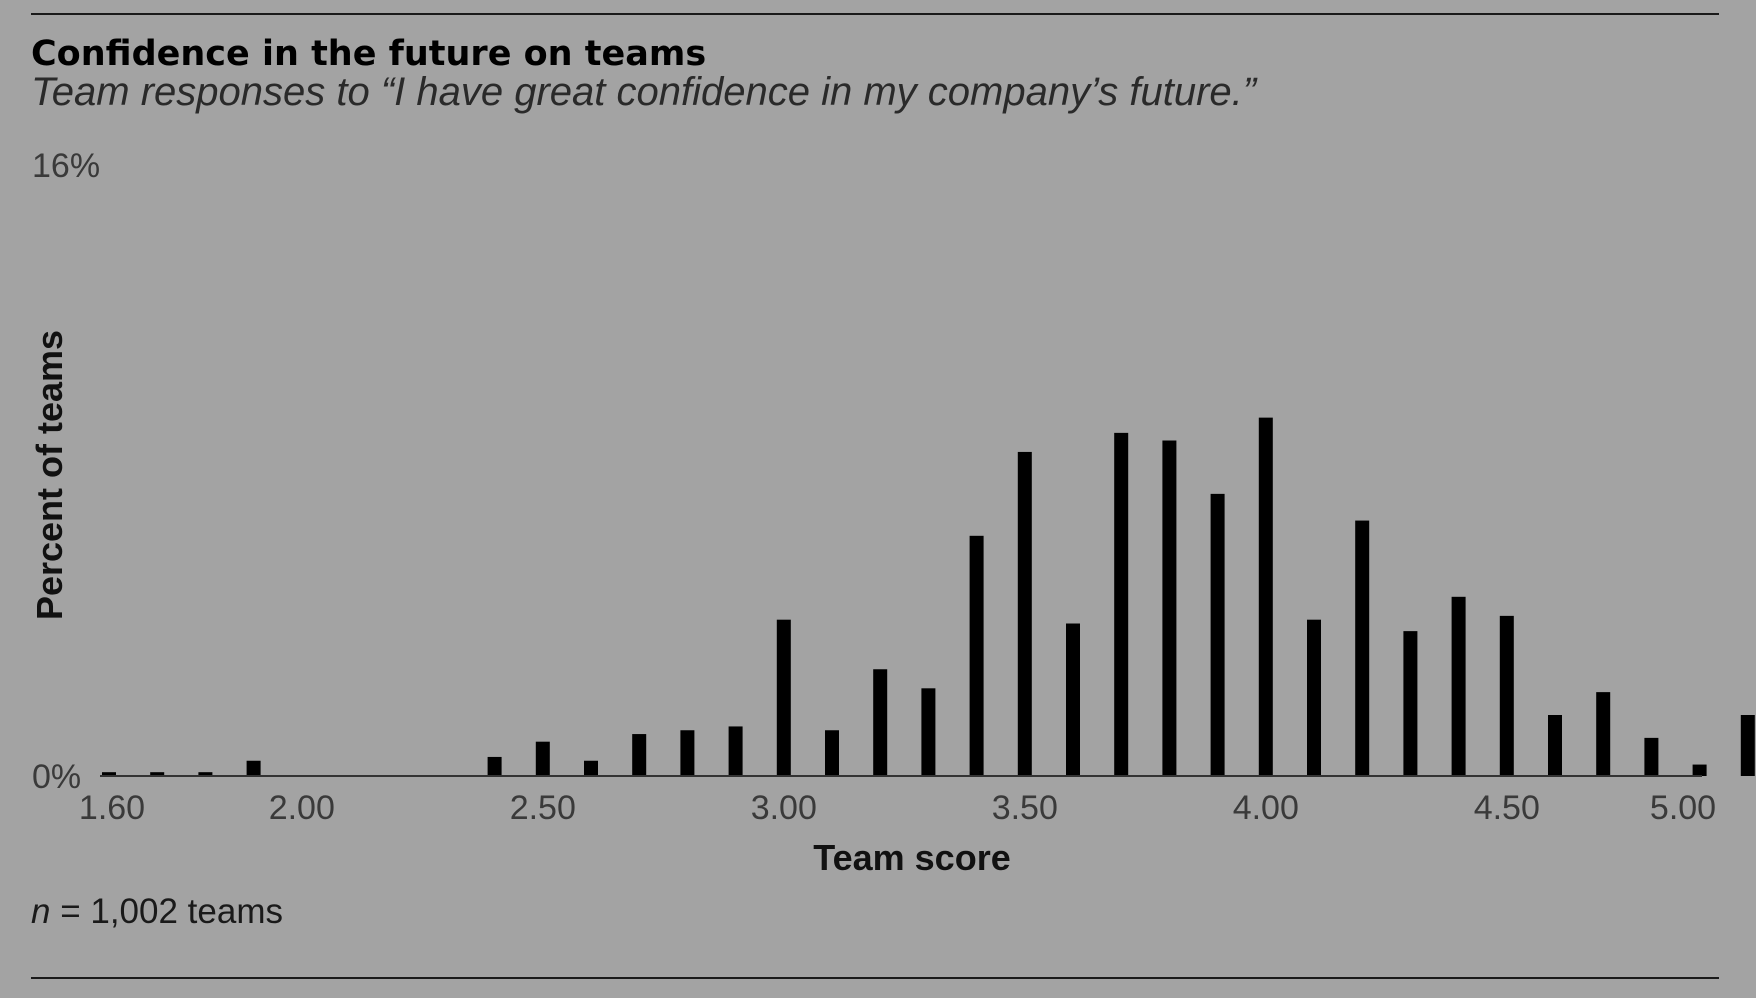  Describe the element at coordinates (911, 857) in the screenshot. I see `x-axis-title: Team score` at that location.